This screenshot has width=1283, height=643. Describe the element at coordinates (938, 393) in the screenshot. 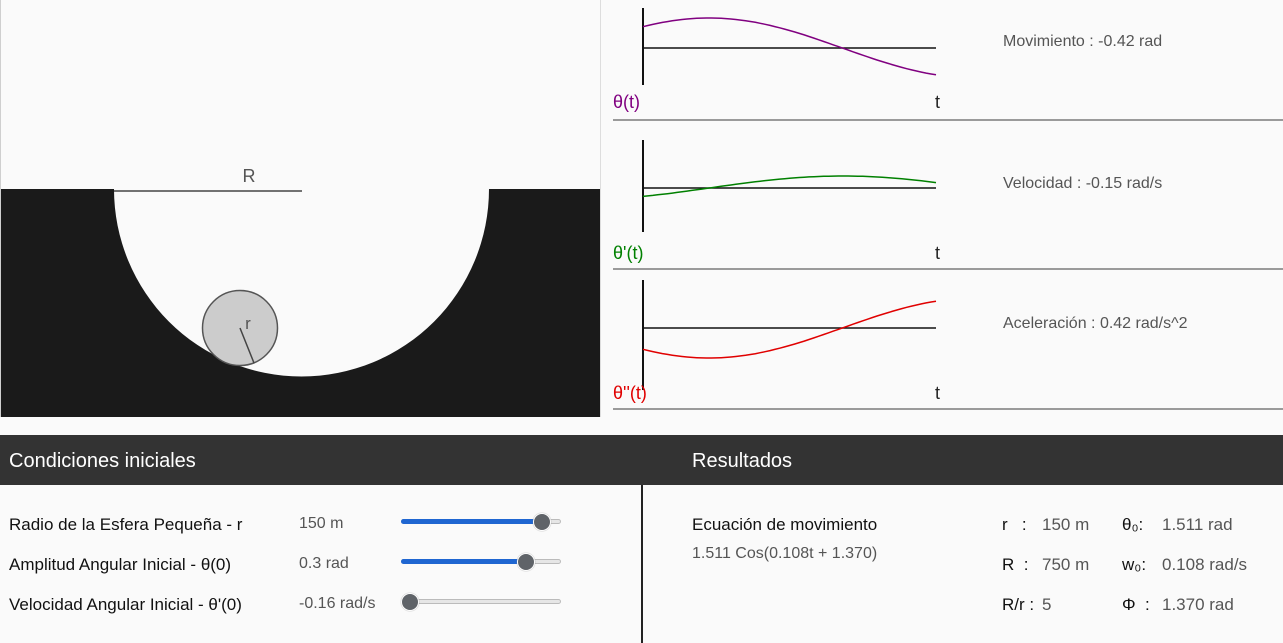

I see `acceleration-t-label: t` at that location.